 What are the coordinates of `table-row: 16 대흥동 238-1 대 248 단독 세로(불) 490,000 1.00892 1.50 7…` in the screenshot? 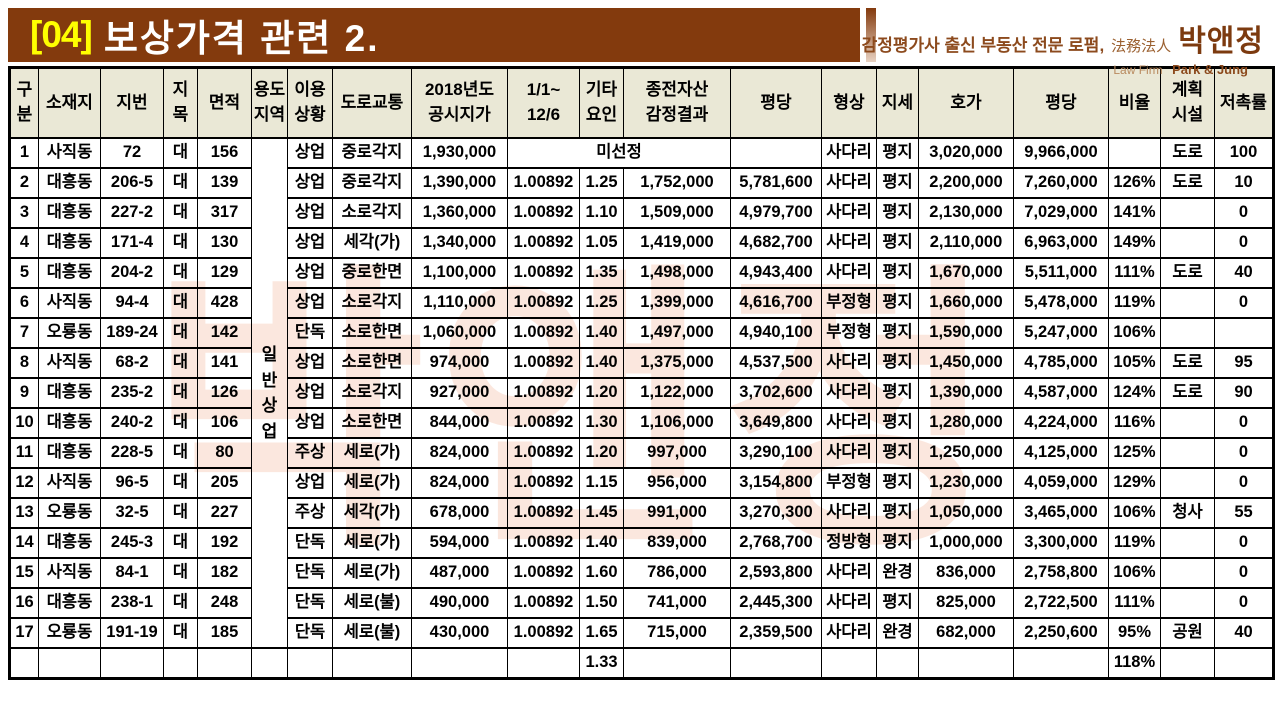 It's located at (641, 603).